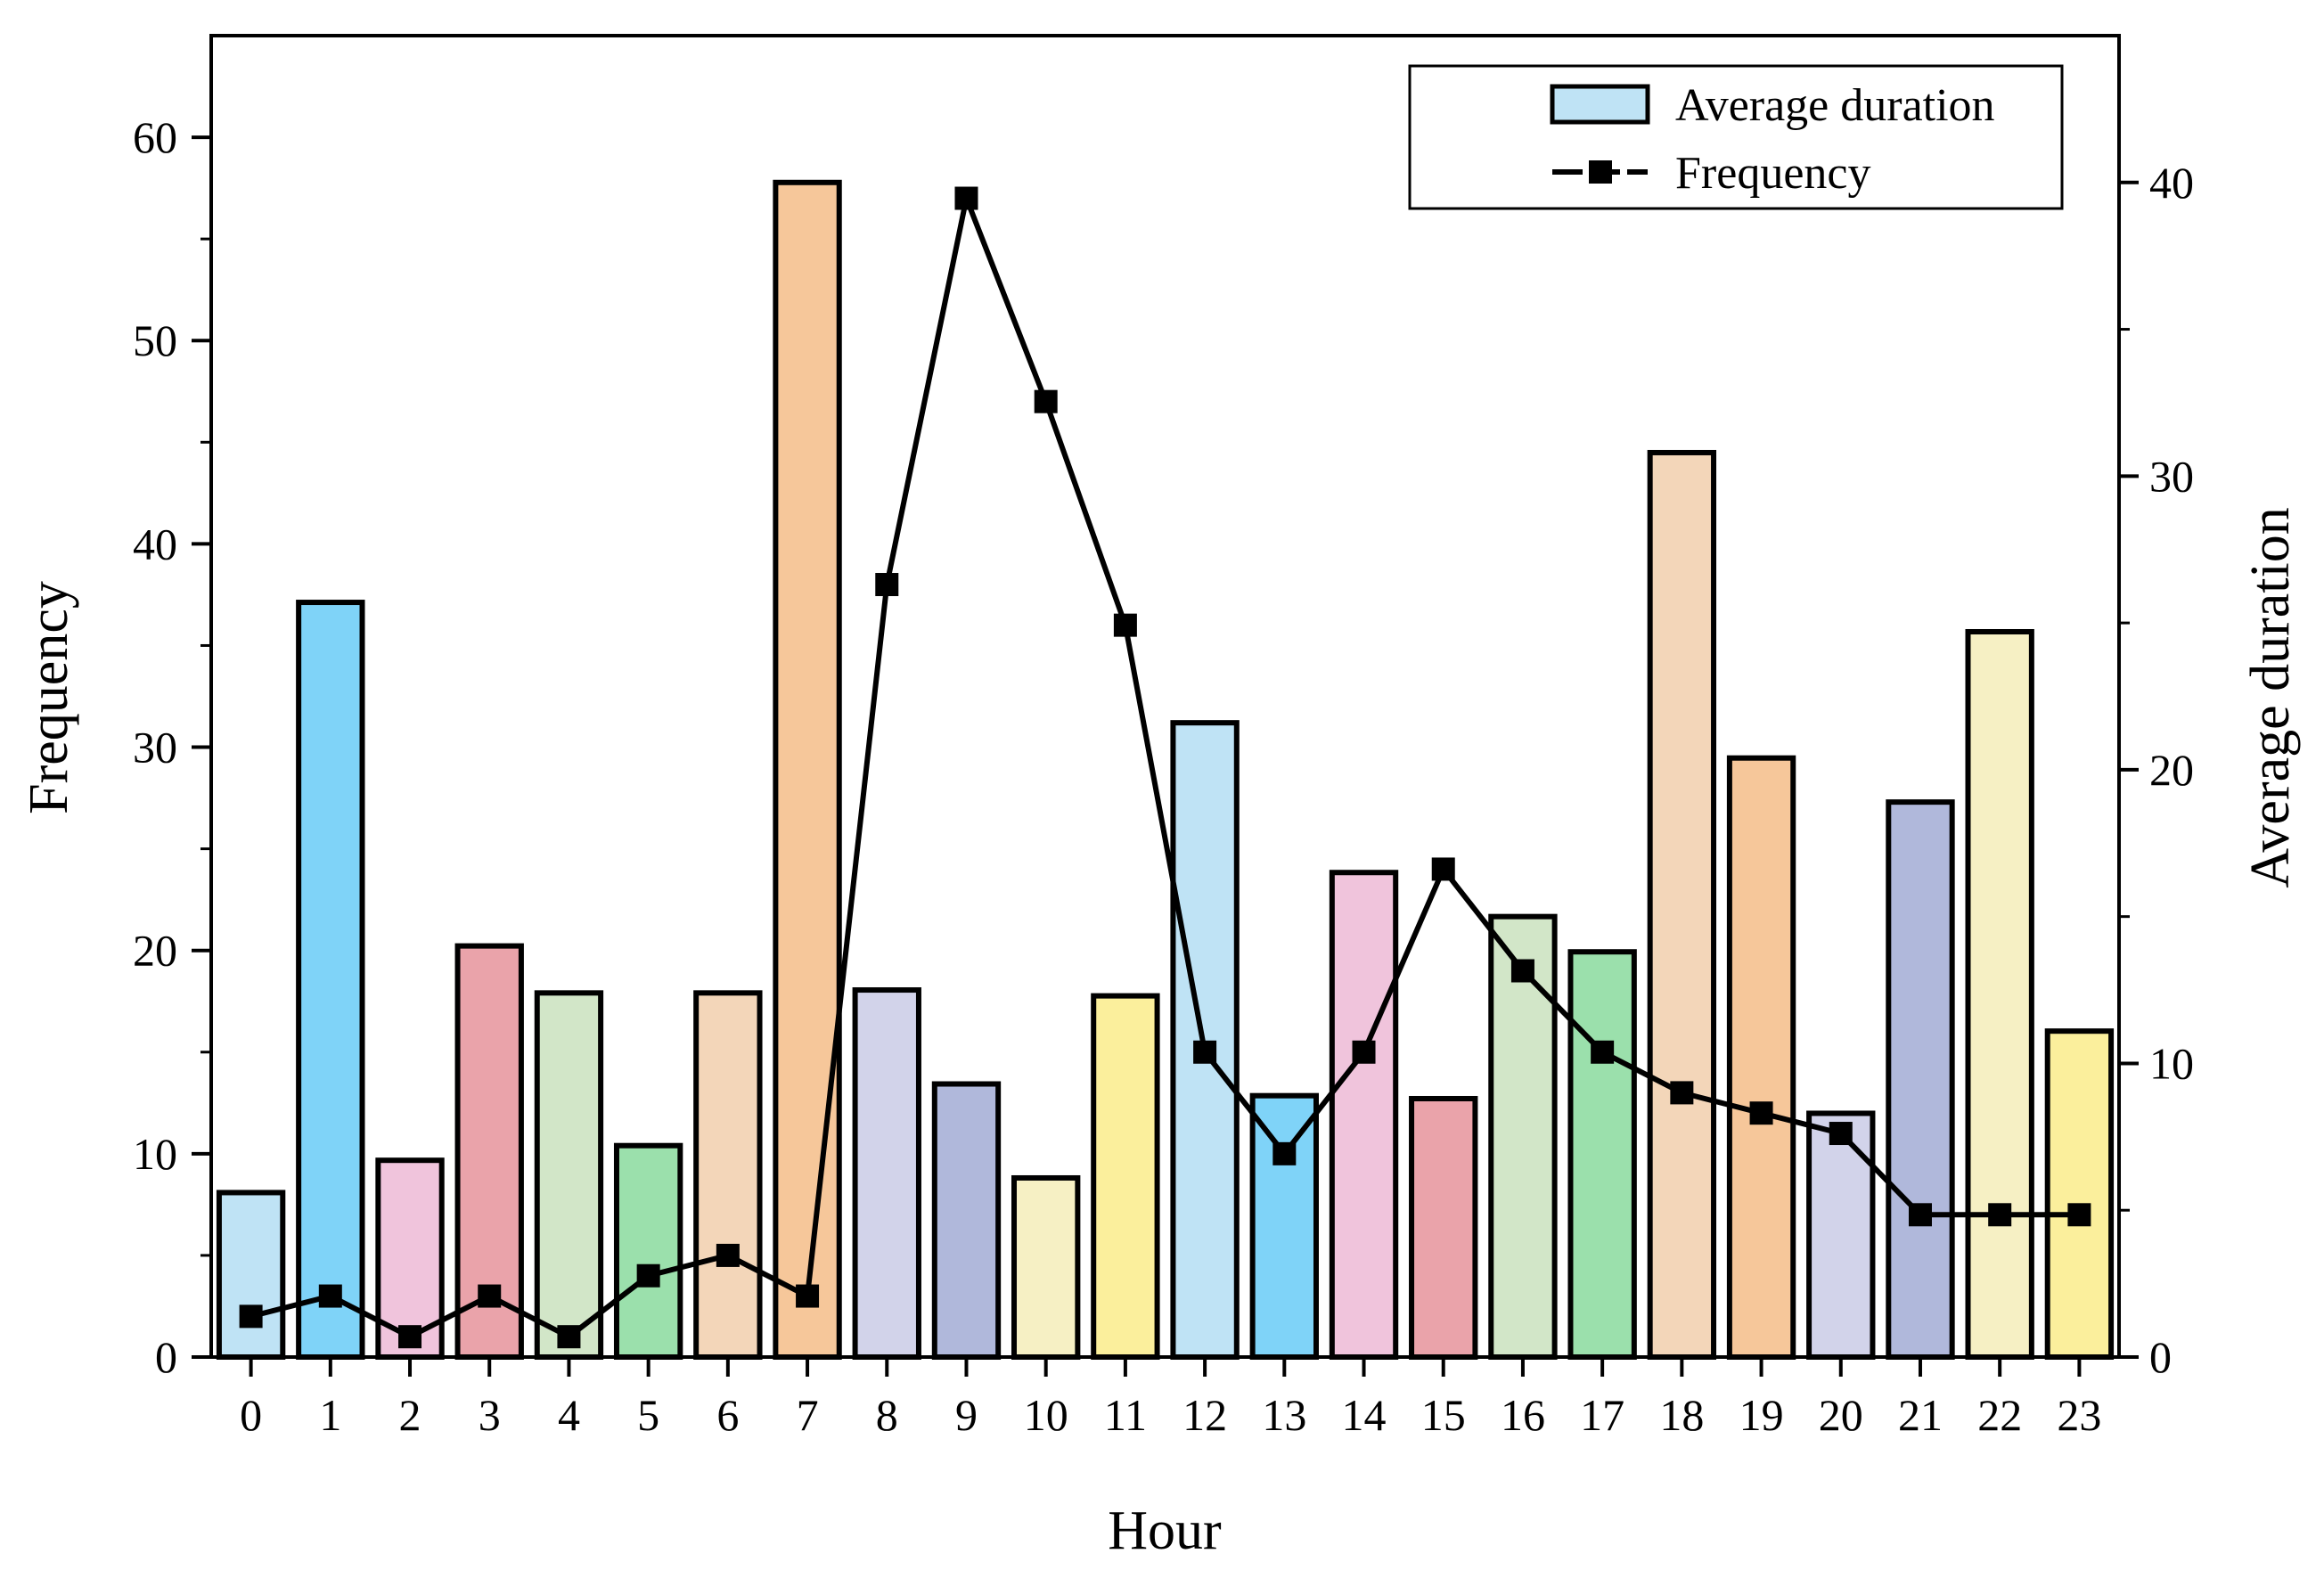  Describe the element at coordinates (155, 748) in the screenshot. I see `left-tick-label-30: 30` at that location.